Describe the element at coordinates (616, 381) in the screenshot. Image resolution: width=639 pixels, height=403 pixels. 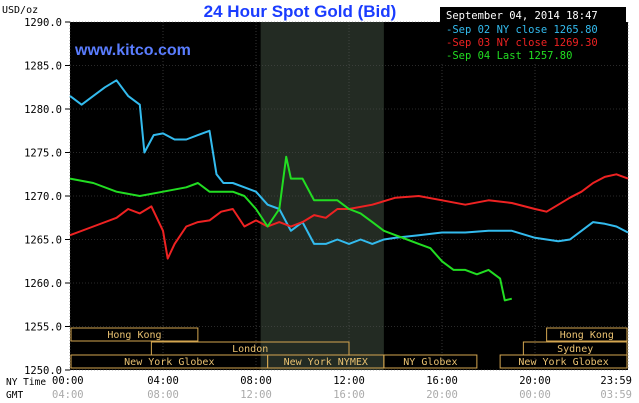
I see `x-tick-label-ny: 23:59` at that location.